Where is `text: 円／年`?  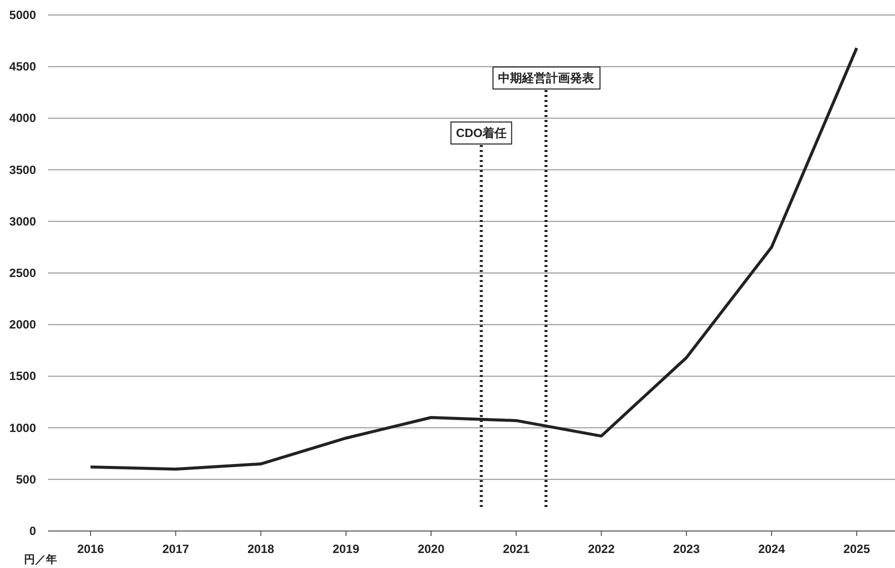 text: 円／年 is located at coordinates (40, 559).